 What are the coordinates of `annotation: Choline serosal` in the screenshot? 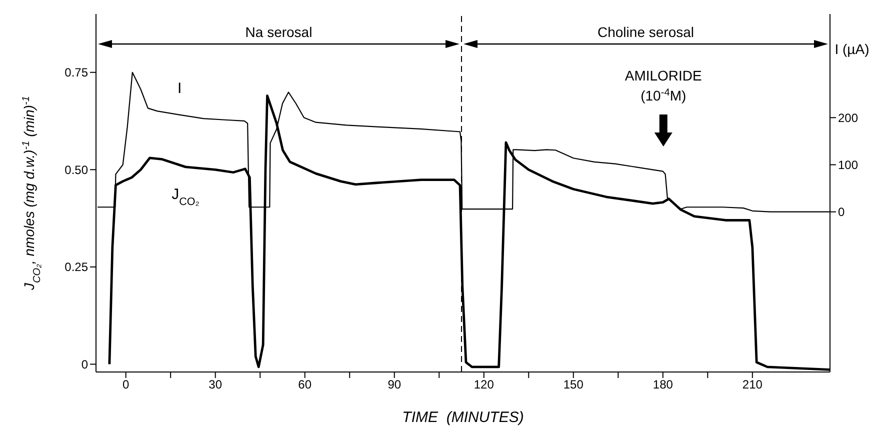 It's located at (646, 32).